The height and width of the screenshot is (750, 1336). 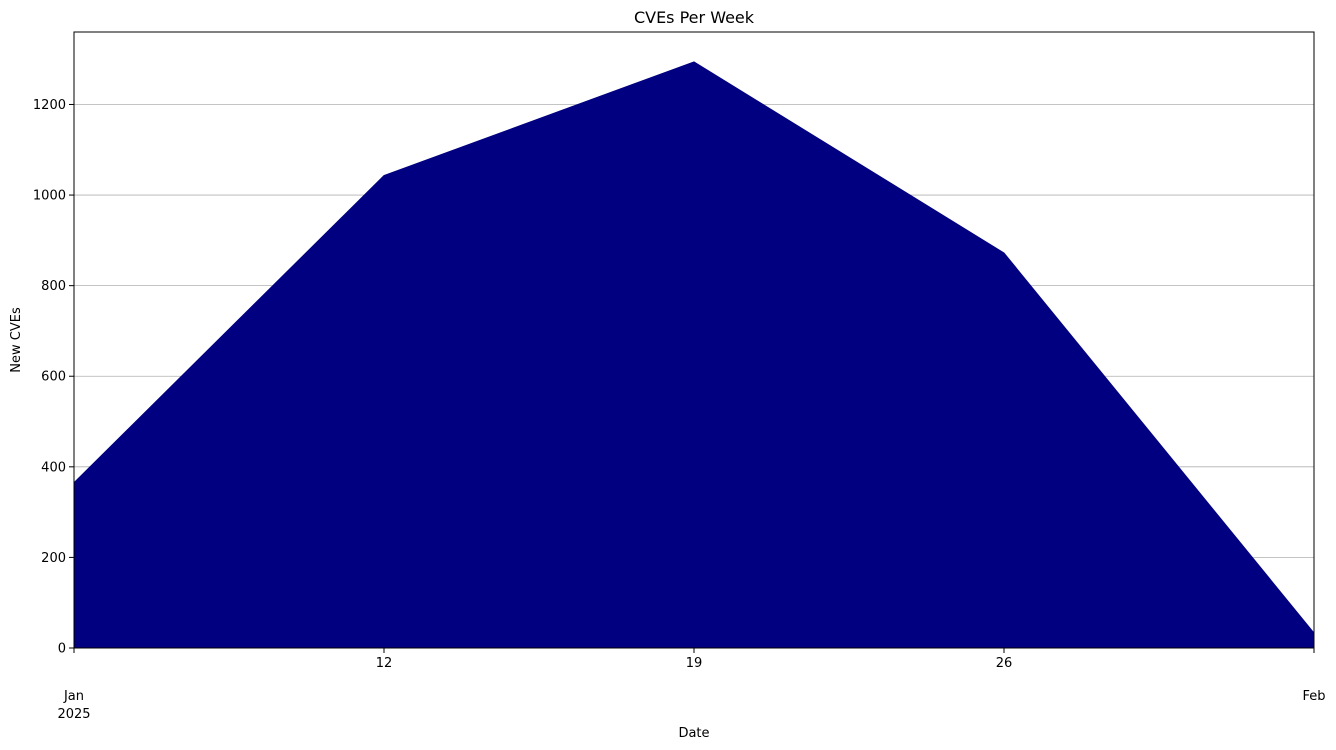 What do you see at coordinates (694, 17) in the screenshot?
I see `chart-title: CVEs Per Week` at bounding box center [694, 17].